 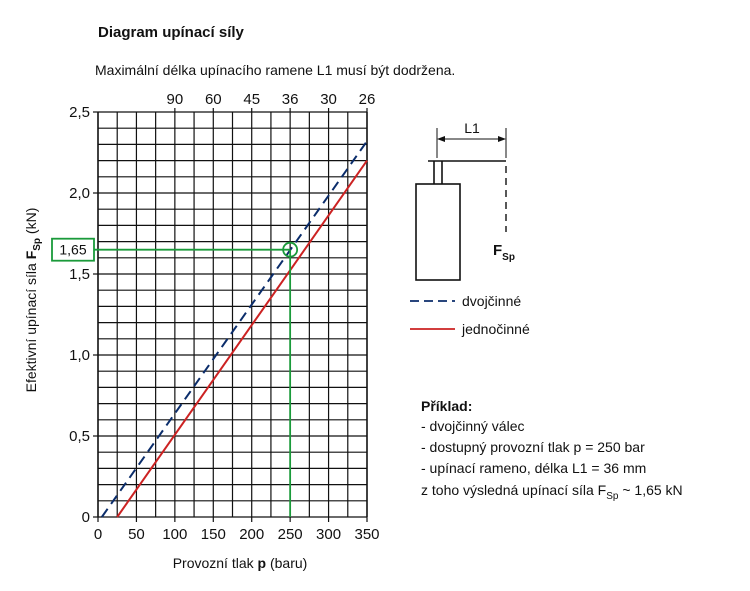 I want to click on y-axis-label-suffix: (kN), so click(x=31, y=223).